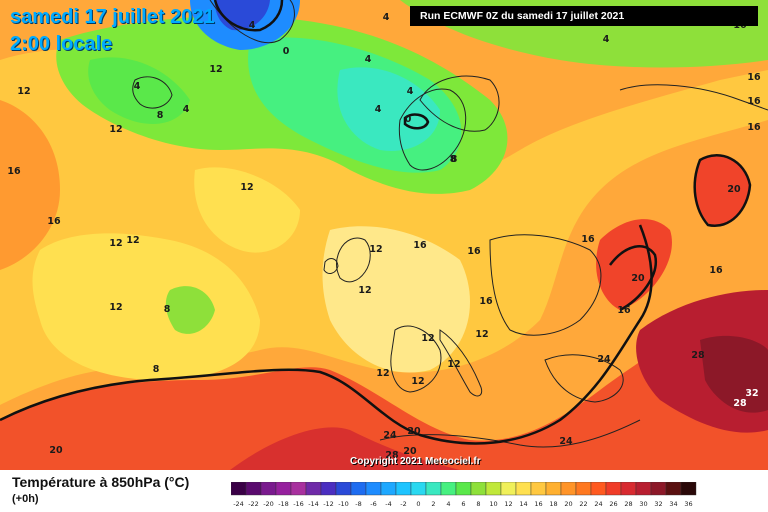 The image size is (768, 512). I want to click on lead-time-label: (+0h), so click(25, 499).